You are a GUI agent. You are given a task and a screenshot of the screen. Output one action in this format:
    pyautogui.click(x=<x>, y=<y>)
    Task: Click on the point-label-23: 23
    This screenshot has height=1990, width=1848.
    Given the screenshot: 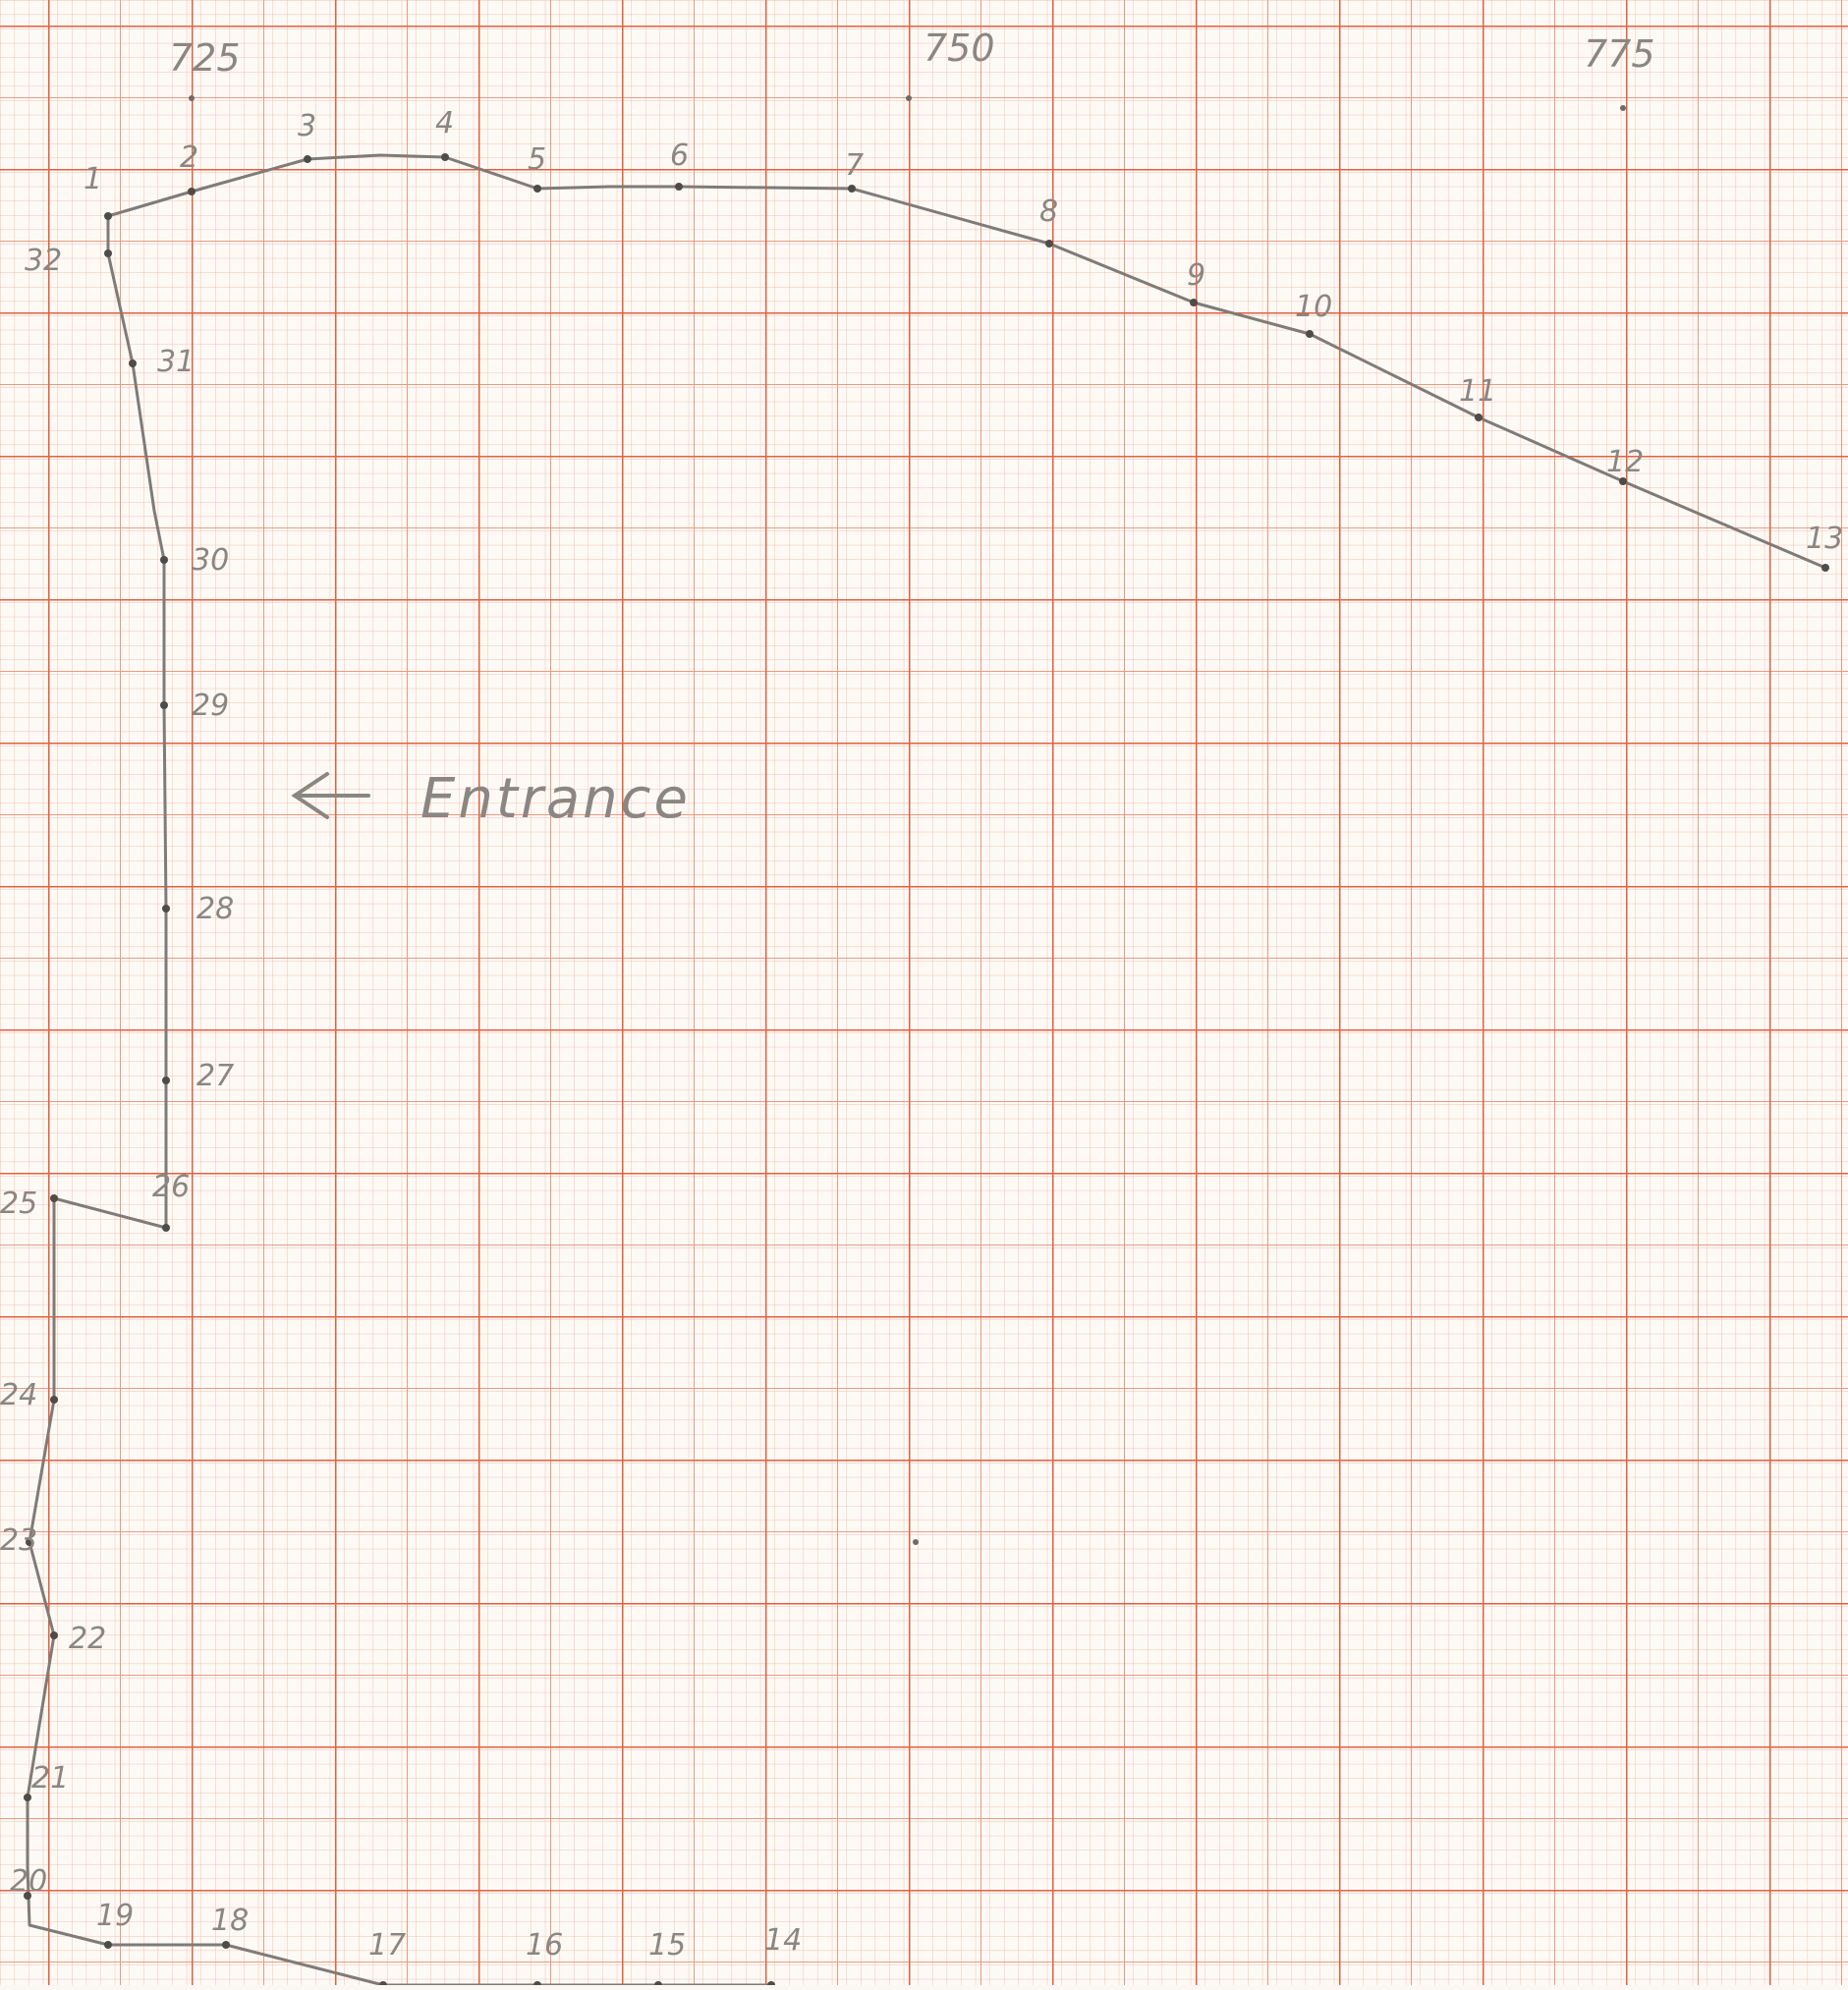 What is the action you would take?
    pyautogui.click(x=18, y=1540)
    